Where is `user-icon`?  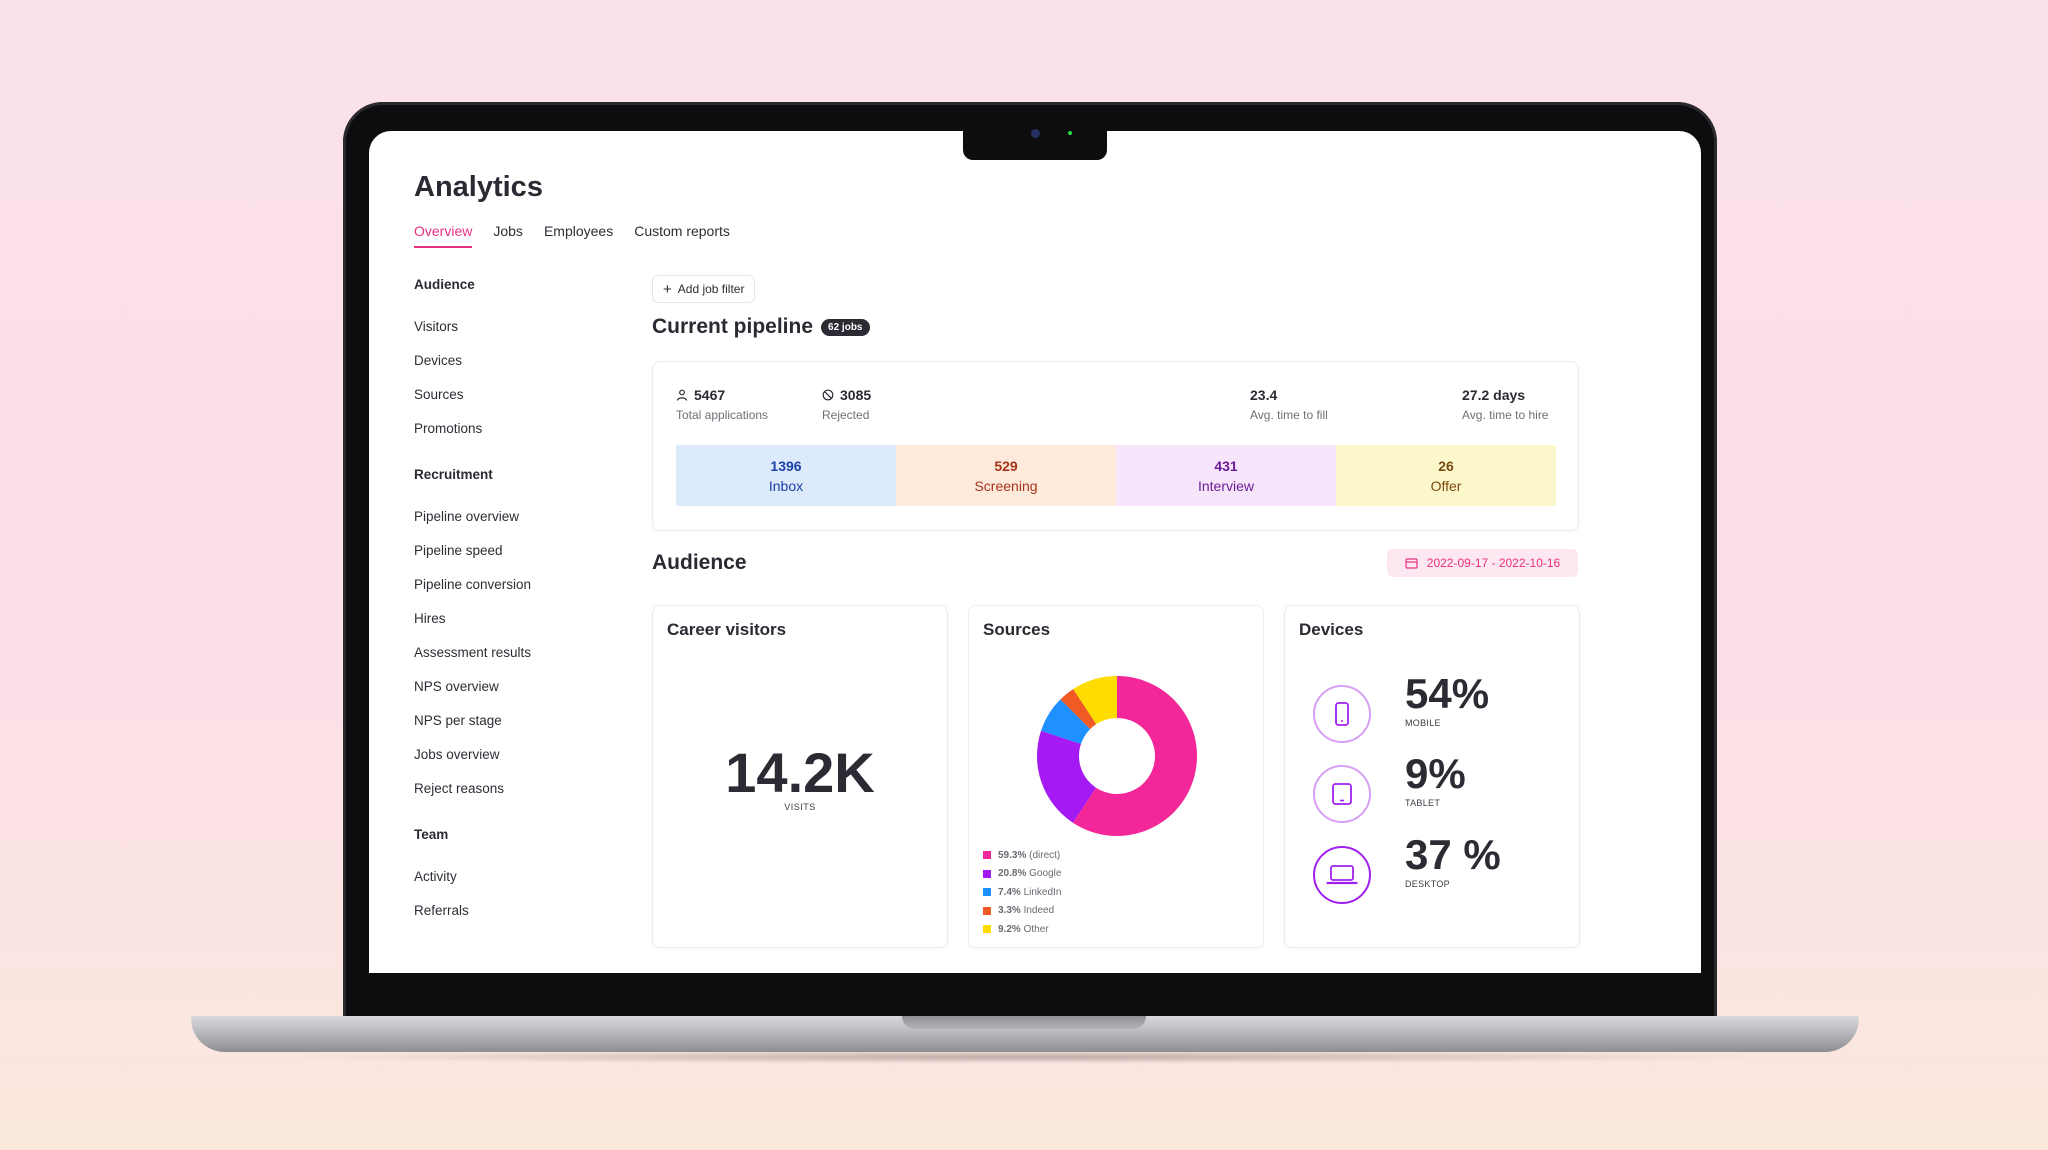 user-icon is located at coordinates (682, 395).